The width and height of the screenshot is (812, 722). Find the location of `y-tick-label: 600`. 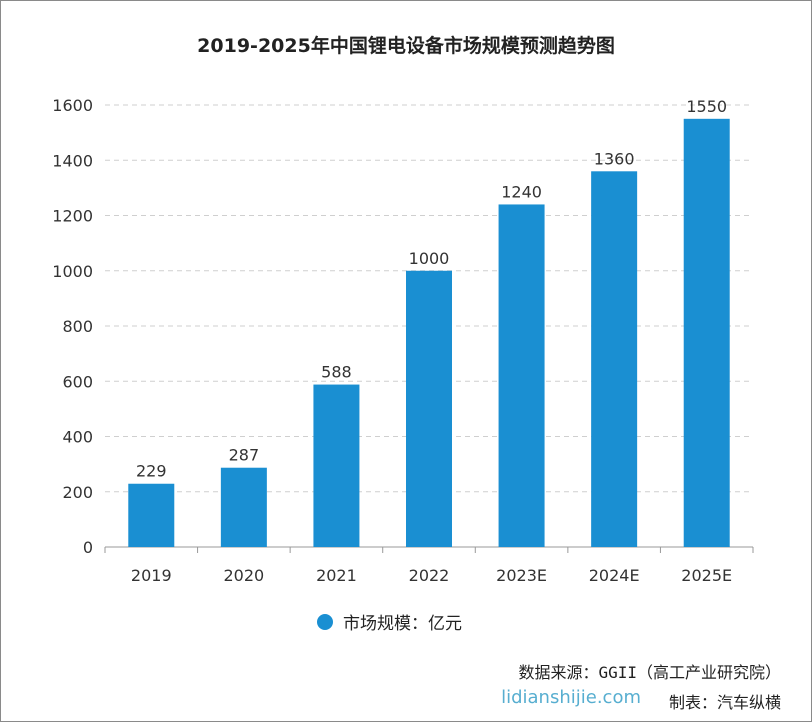

y-tick-label: 600 is located at coordinates (77, 381).